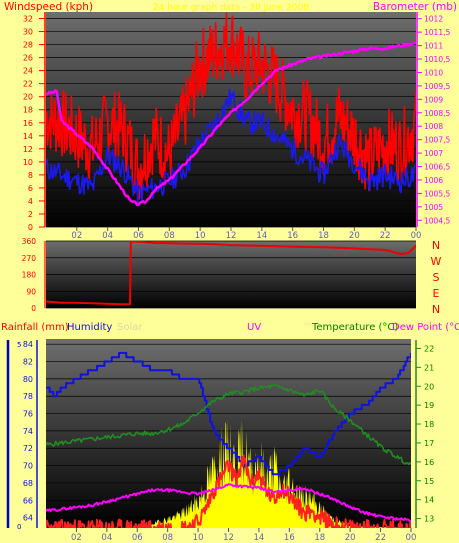 The width and height of the screenshot is (459, 543). I want to click on temperature-tick-label: 13, so click(429, 519).